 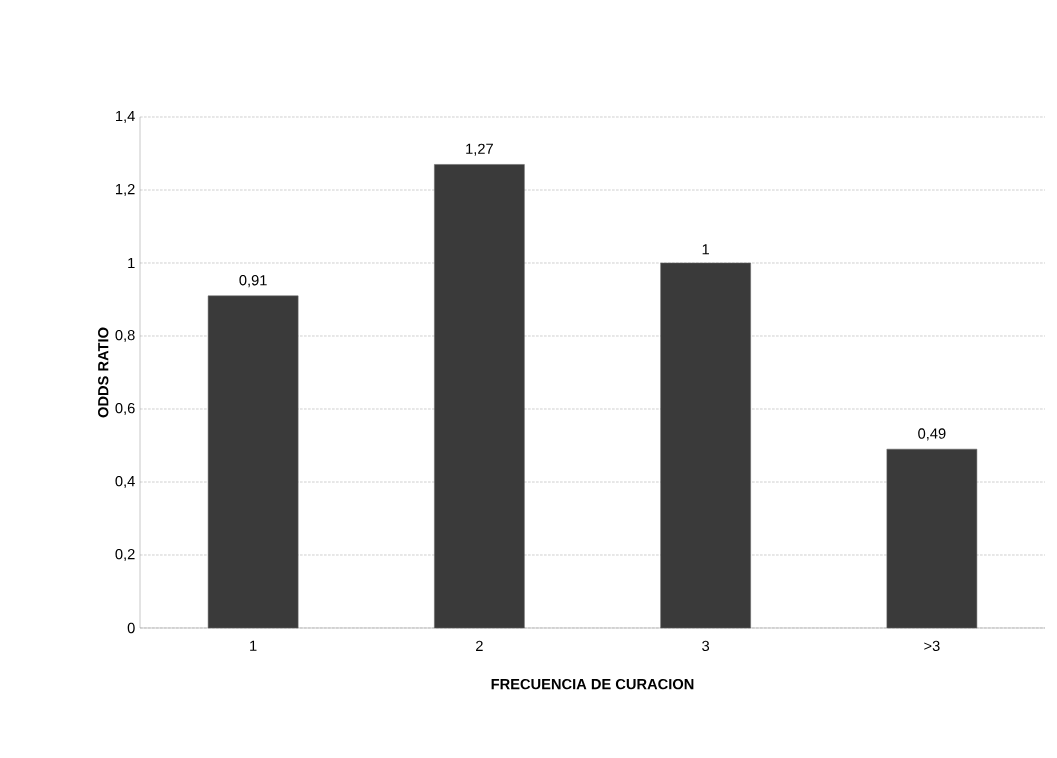 I want to click on y-tick-label: 0,4, so click(x=125, y=482).